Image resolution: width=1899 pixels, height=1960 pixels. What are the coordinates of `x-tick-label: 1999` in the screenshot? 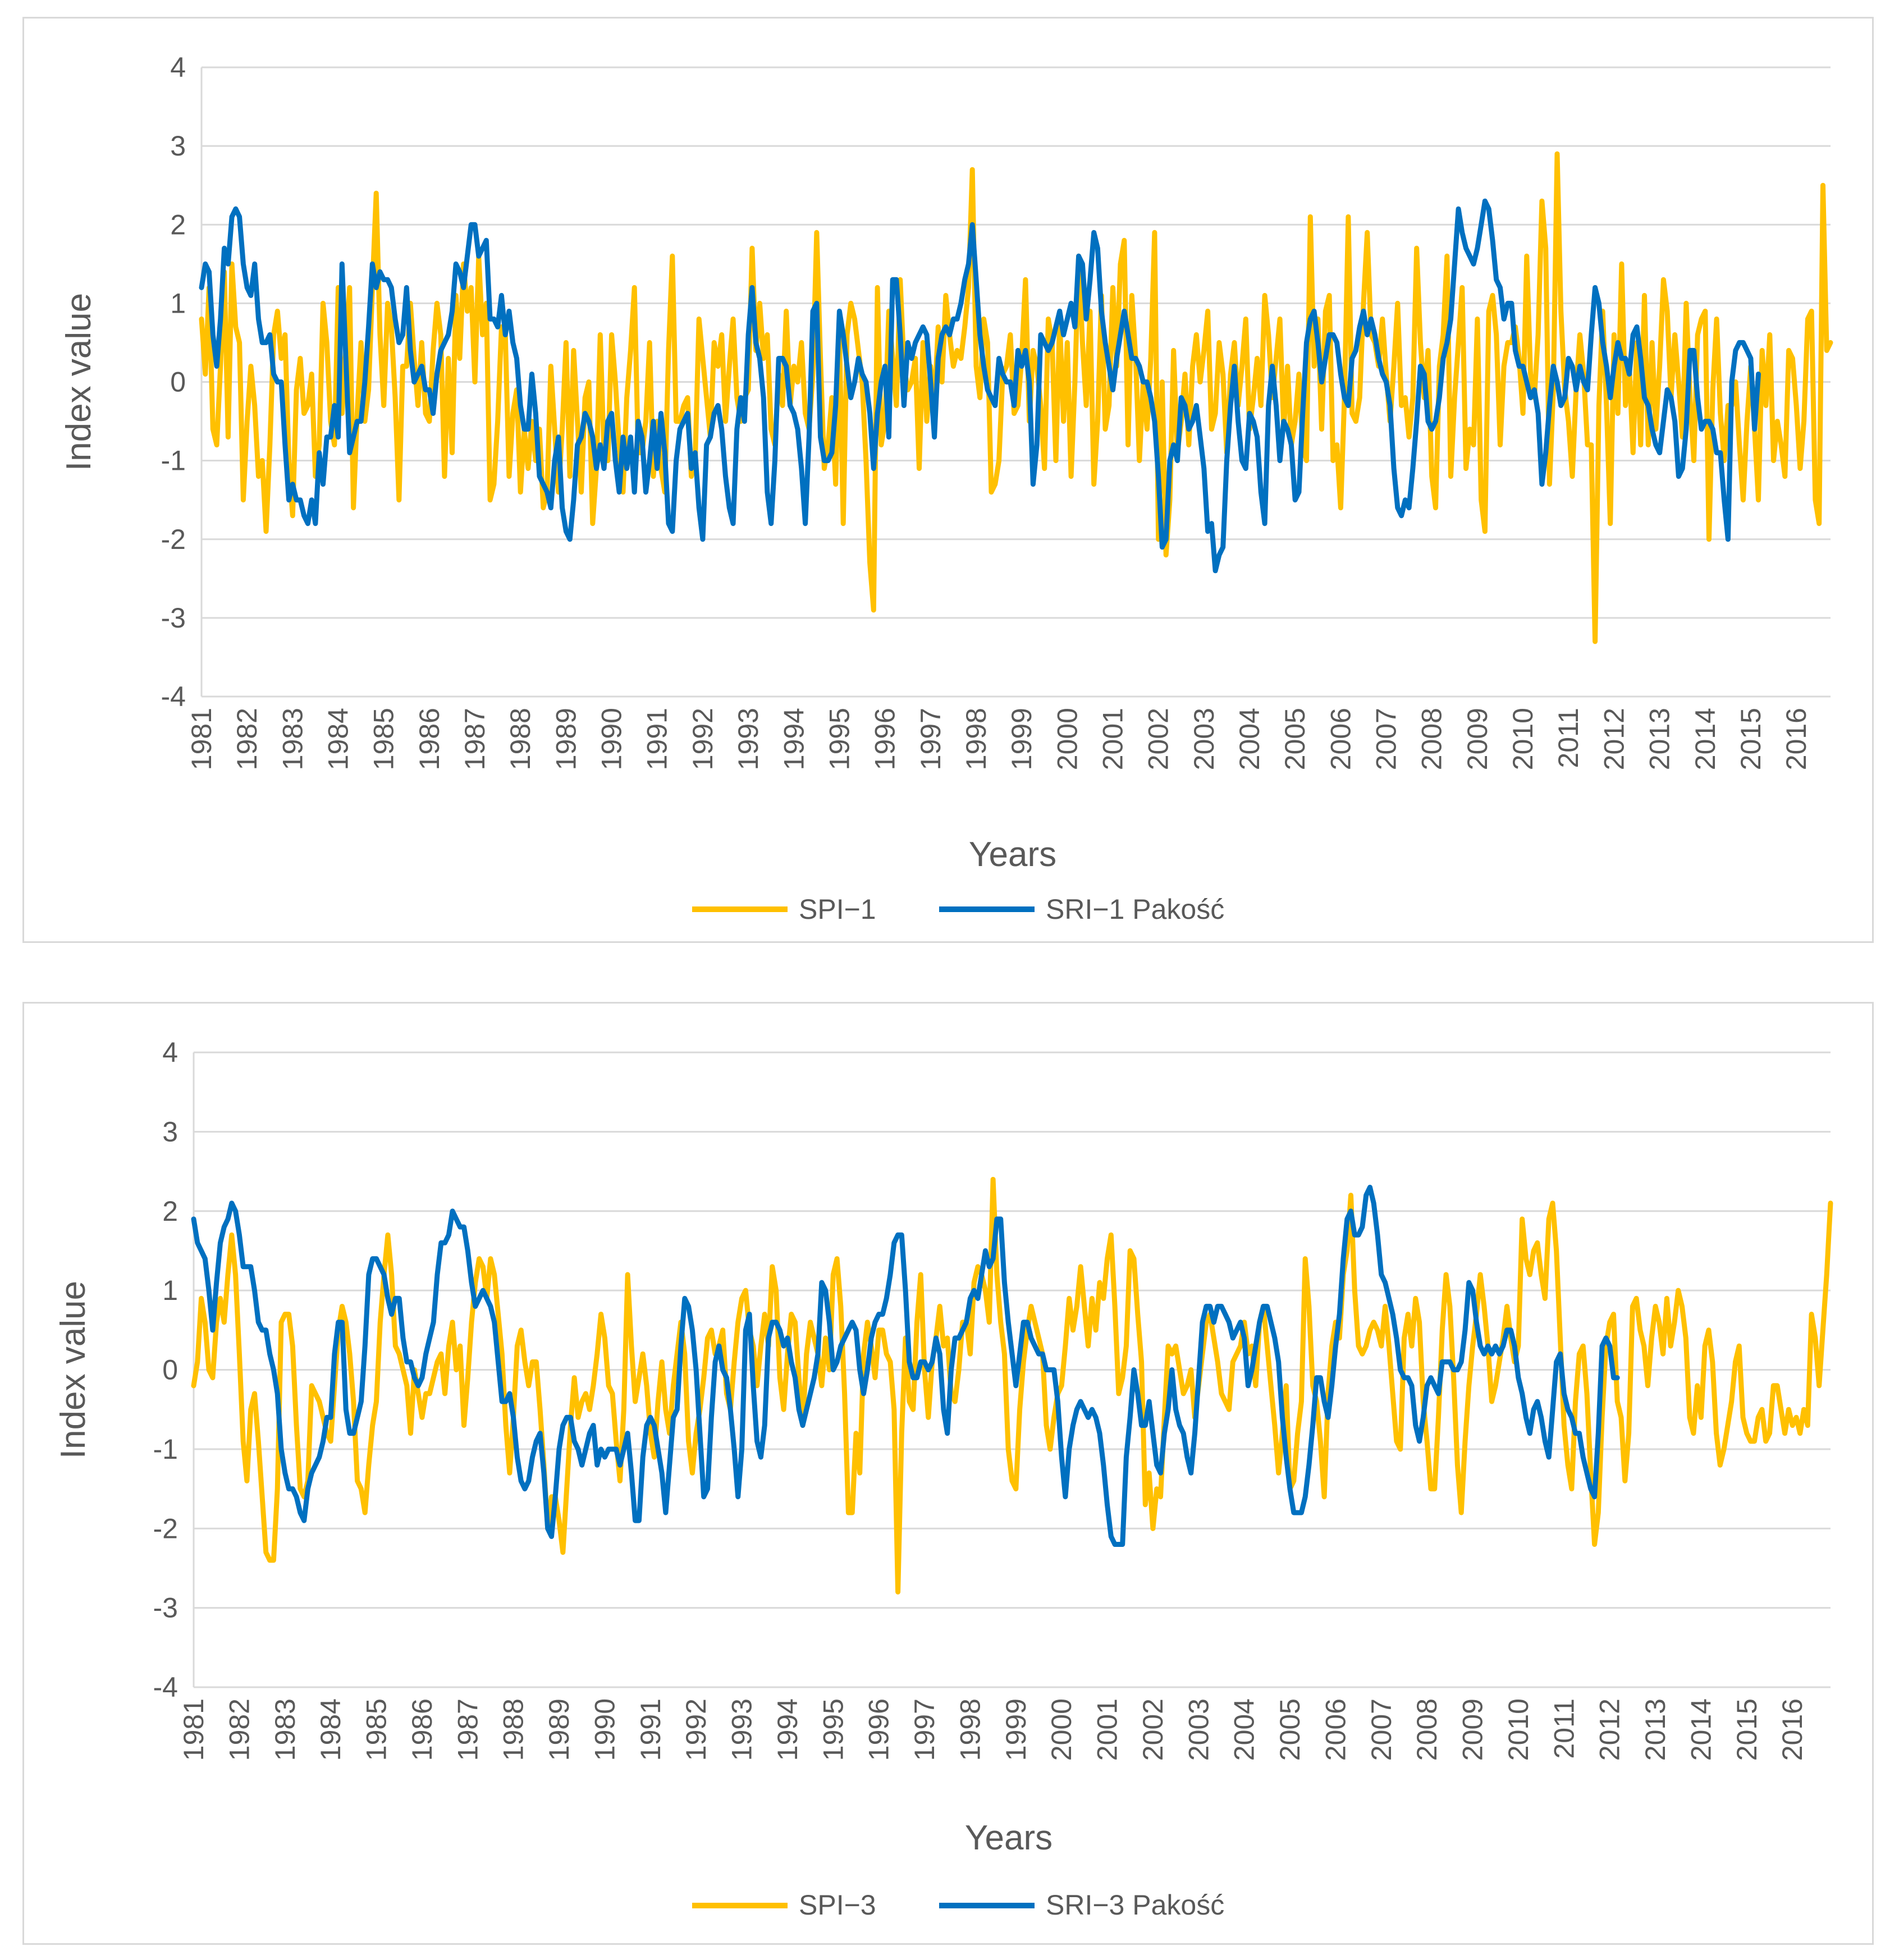 It's located at (1021, 739).